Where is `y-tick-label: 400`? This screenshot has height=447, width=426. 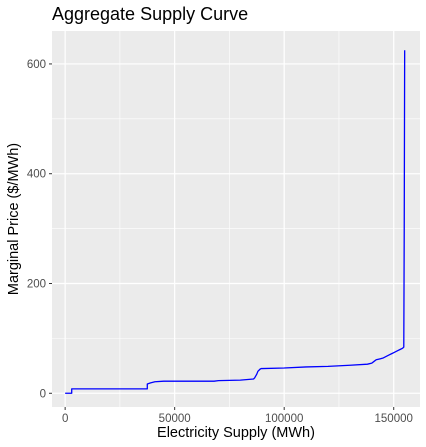 y-tick-label: 400 is located at coordinates (36, 175).